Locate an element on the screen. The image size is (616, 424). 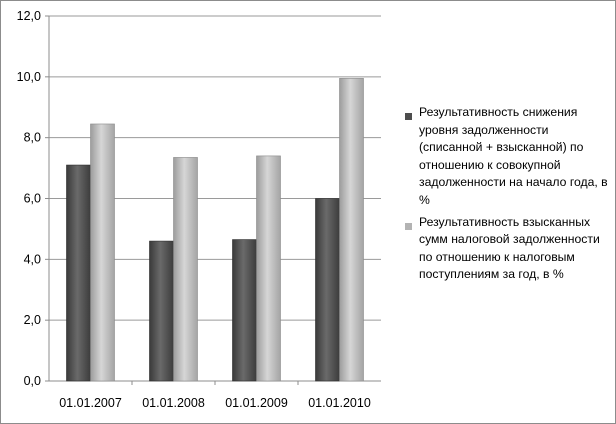
y-tick-label: 6,0 is located at coordinates (32, 199).